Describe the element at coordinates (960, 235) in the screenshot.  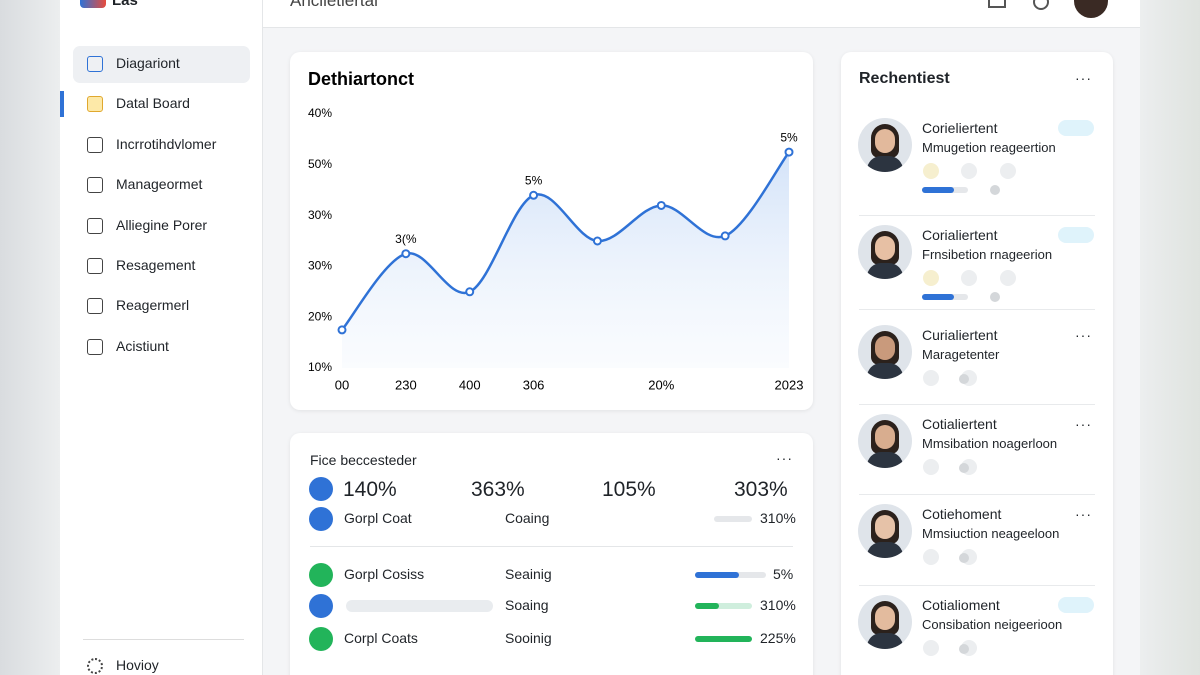
I see `person-name: Corialiertent` at that location.